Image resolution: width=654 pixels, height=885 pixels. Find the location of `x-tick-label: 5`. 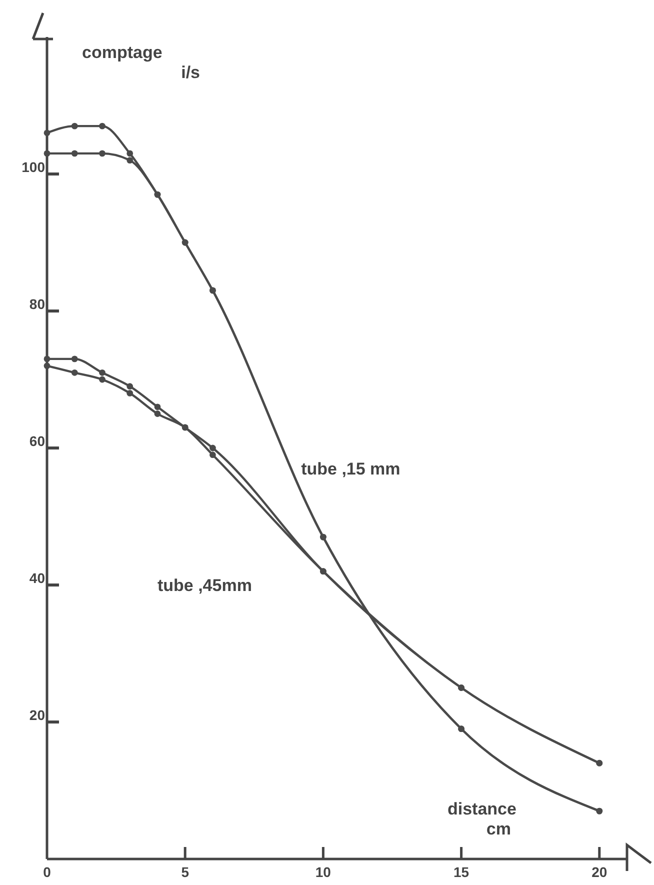

x-tick-label: 5 is located at coordinates (185, 872).